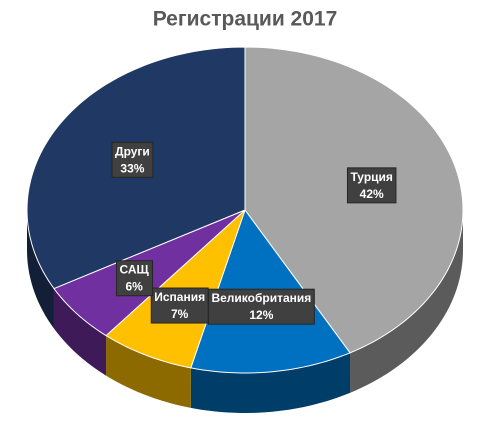 The width and height of the screenshot is (491, 439). Describe the element at coordinates (179, 297) in the screenshot. I see `category-label: Испания` at that location.